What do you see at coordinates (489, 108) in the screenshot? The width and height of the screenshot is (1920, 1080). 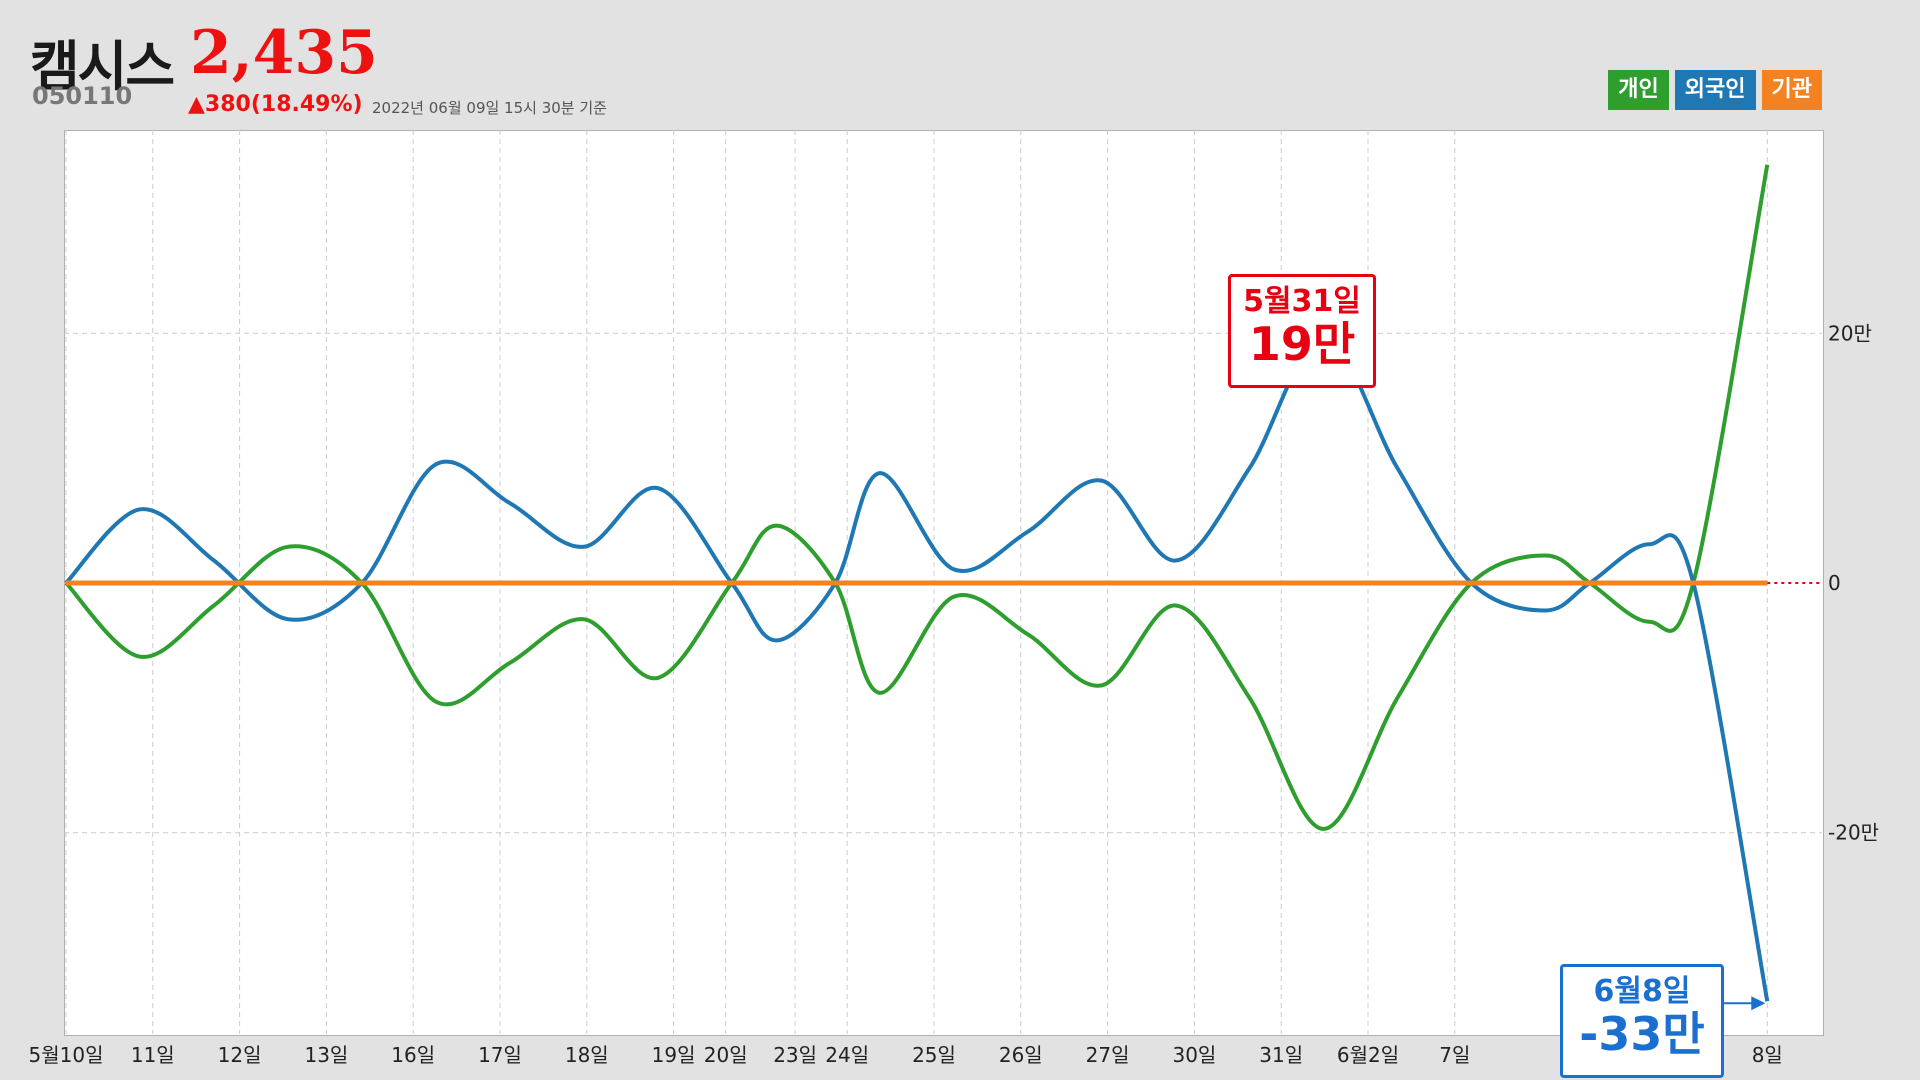 I see `timestamp: 2022년 06월 09일 15시 30분 기준` at bounding box center [489, 108].